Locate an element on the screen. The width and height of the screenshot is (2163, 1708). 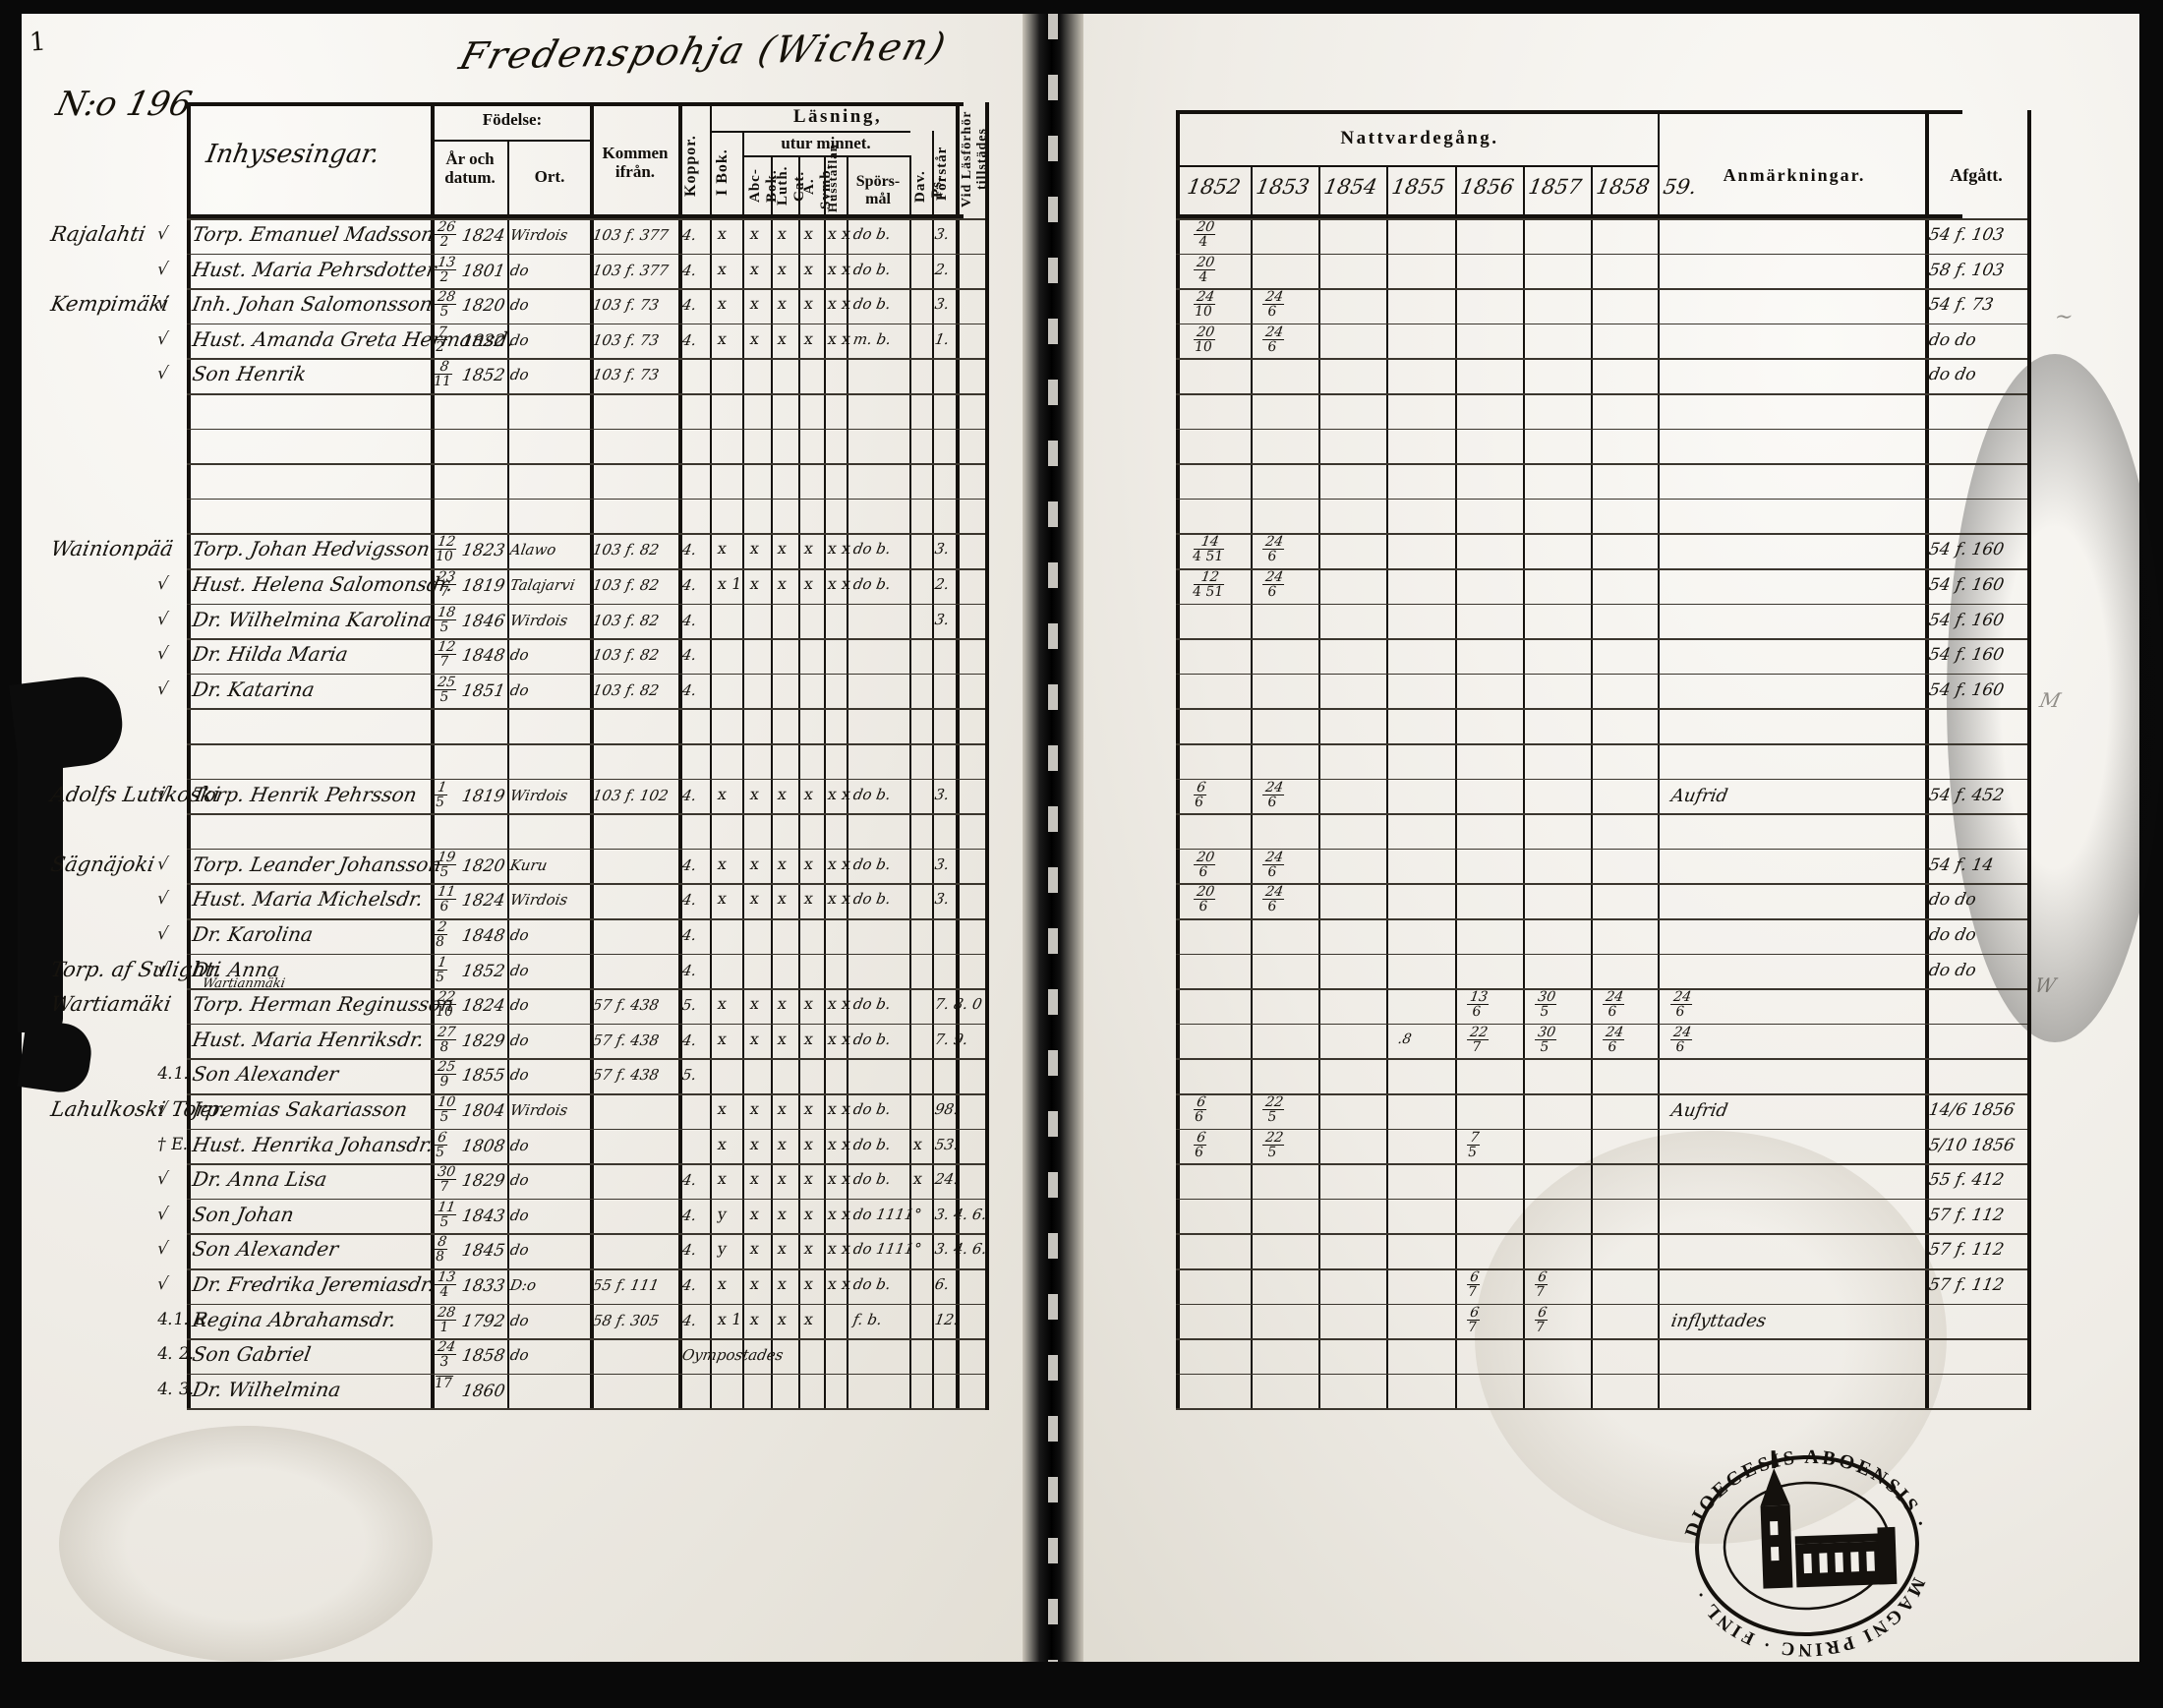
header-communion-group: Nattvardegång. is located at coordinates (1419, 138).